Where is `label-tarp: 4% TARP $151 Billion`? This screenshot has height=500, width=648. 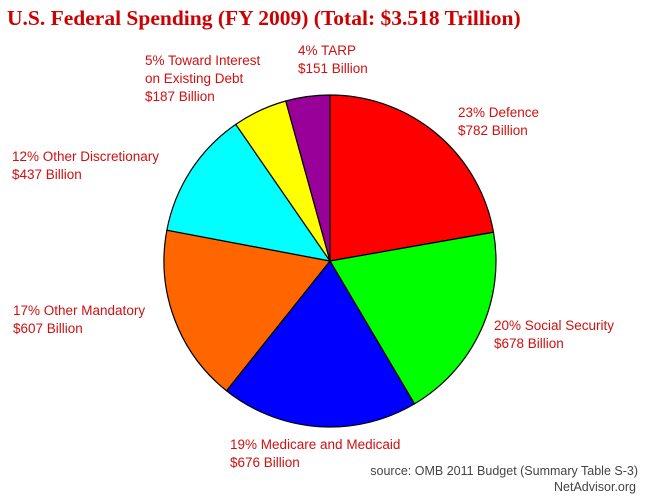 label-tarp: 4% TARP $151 Billion is located at coordinates (333, 59).